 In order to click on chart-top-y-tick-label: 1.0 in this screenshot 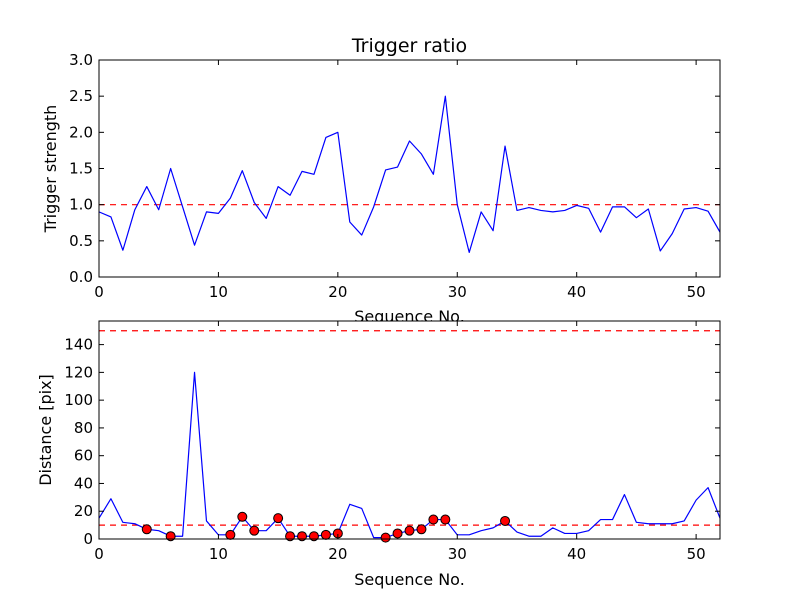, I will do `click(81, 205)`.